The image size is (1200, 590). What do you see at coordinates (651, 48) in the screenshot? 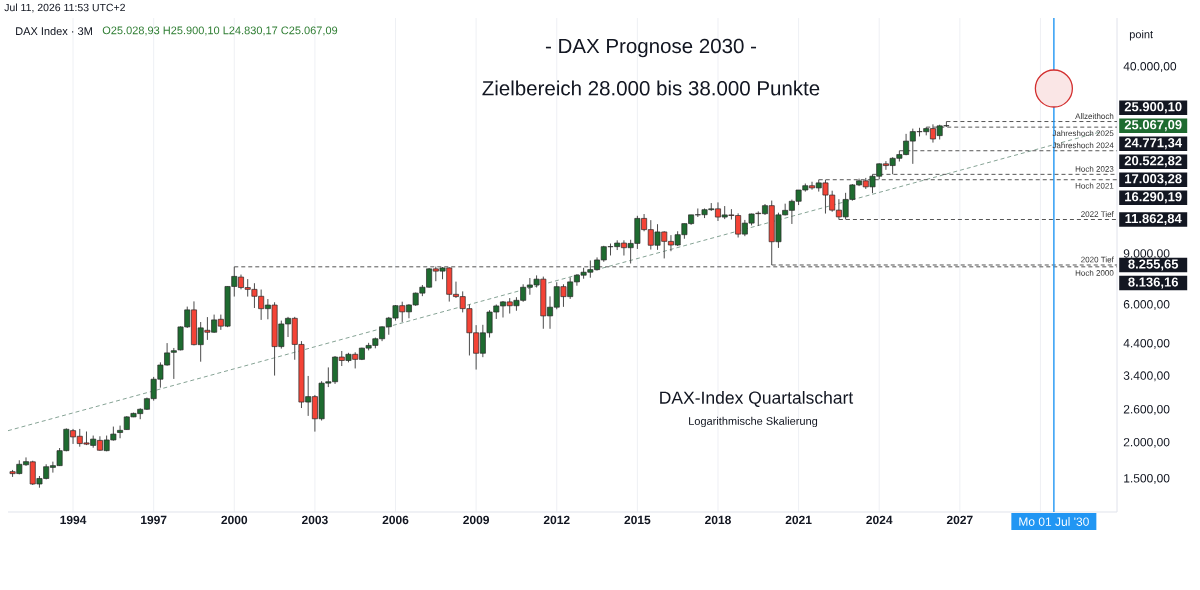
I see `text: - DAX Prognose 2030 -` at bounding box center [651, 48].